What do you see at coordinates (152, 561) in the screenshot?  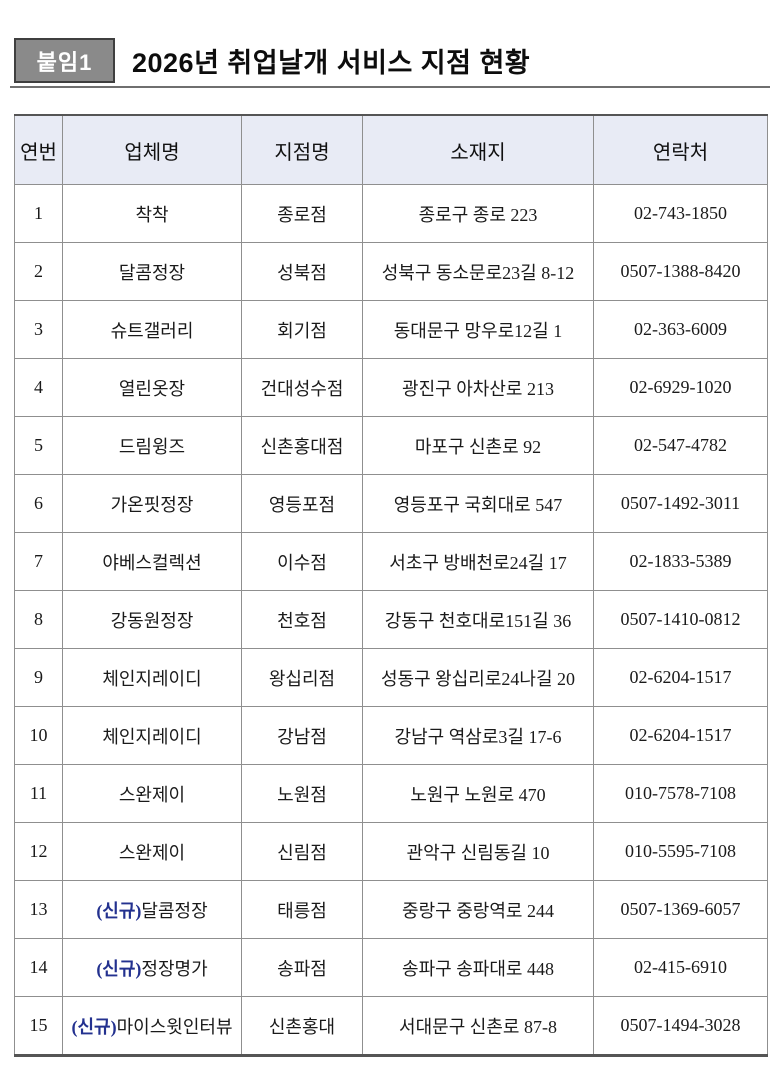 I see `cell-company: 야베스컬렉션` at bounding box center [152, 561].